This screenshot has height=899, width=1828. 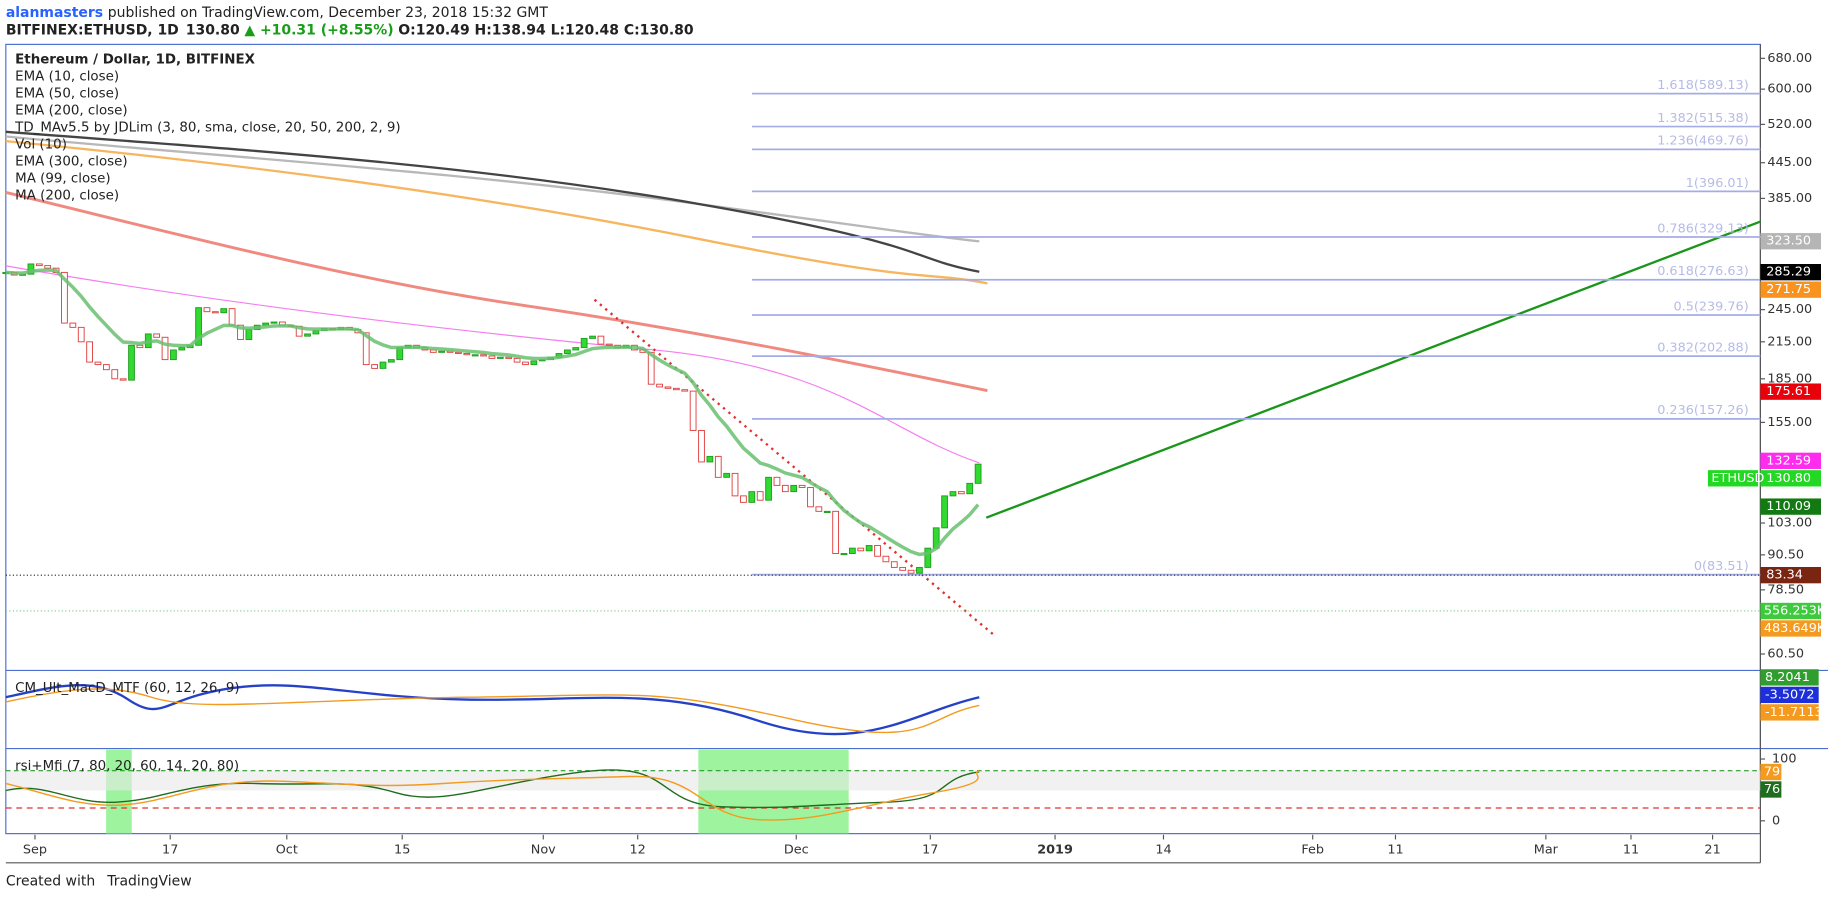 I want to click on ema-200-line, so click(x=496, y=212).